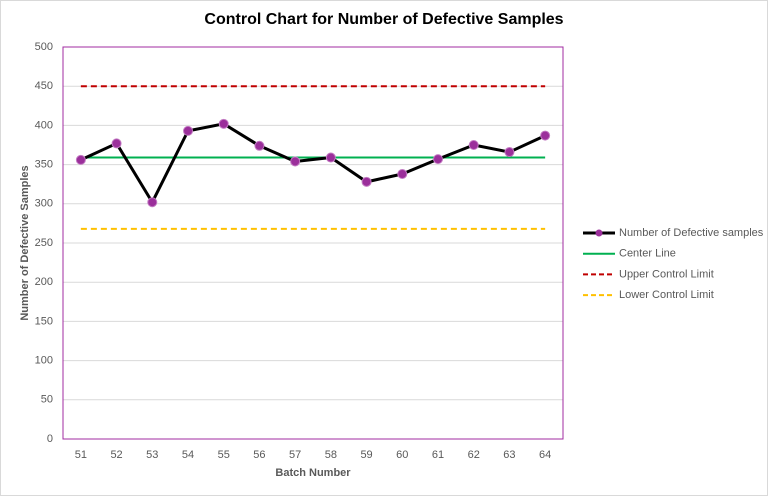 The width and height of the screenshot is (768, 496). What do you see at coordinates (331, 455) in the screenshot?
I see `x-tick-label: 58` at bounding box center [331, 455].